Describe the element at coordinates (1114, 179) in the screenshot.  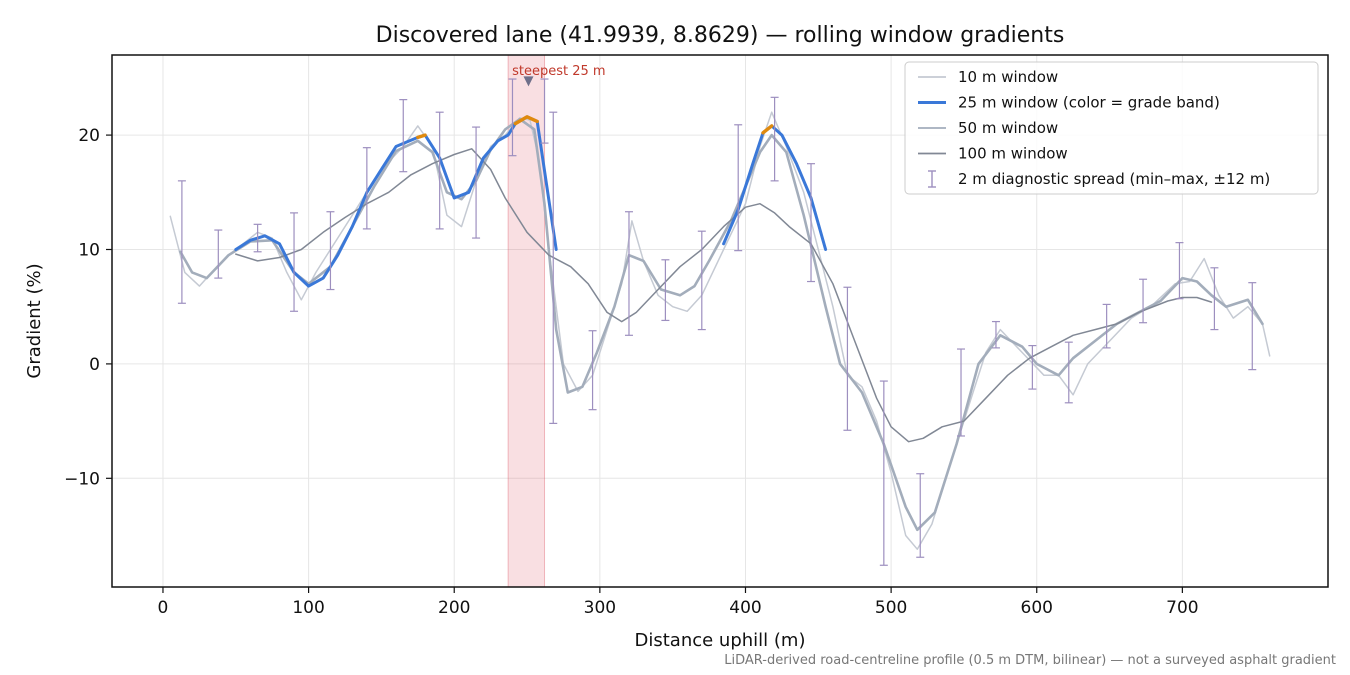
I see `legend-label-spread: 2 m diagnostic spread (min–max, ±12 m)` at that location.